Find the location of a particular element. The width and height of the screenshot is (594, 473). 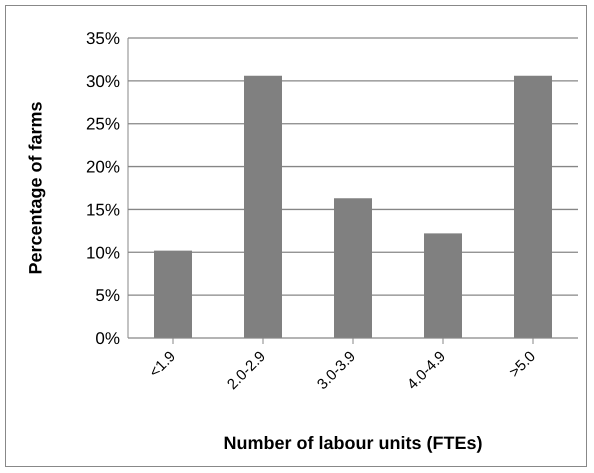

y-tick-label: 10% is located at coordinates (103, 252).